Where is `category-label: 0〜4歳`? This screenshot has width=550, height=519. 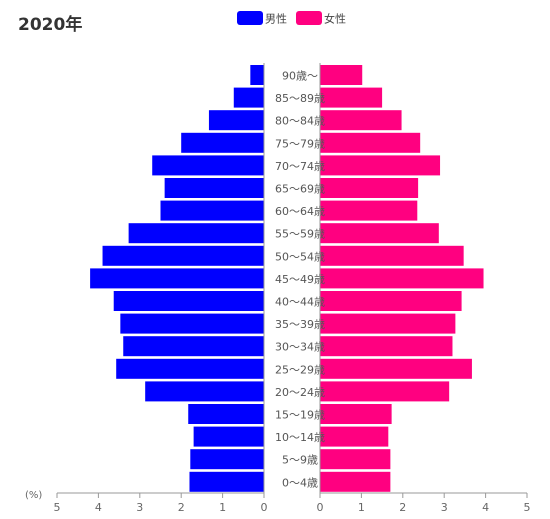
category-label: 0〜4歳 is located at coordinates (300, 482).